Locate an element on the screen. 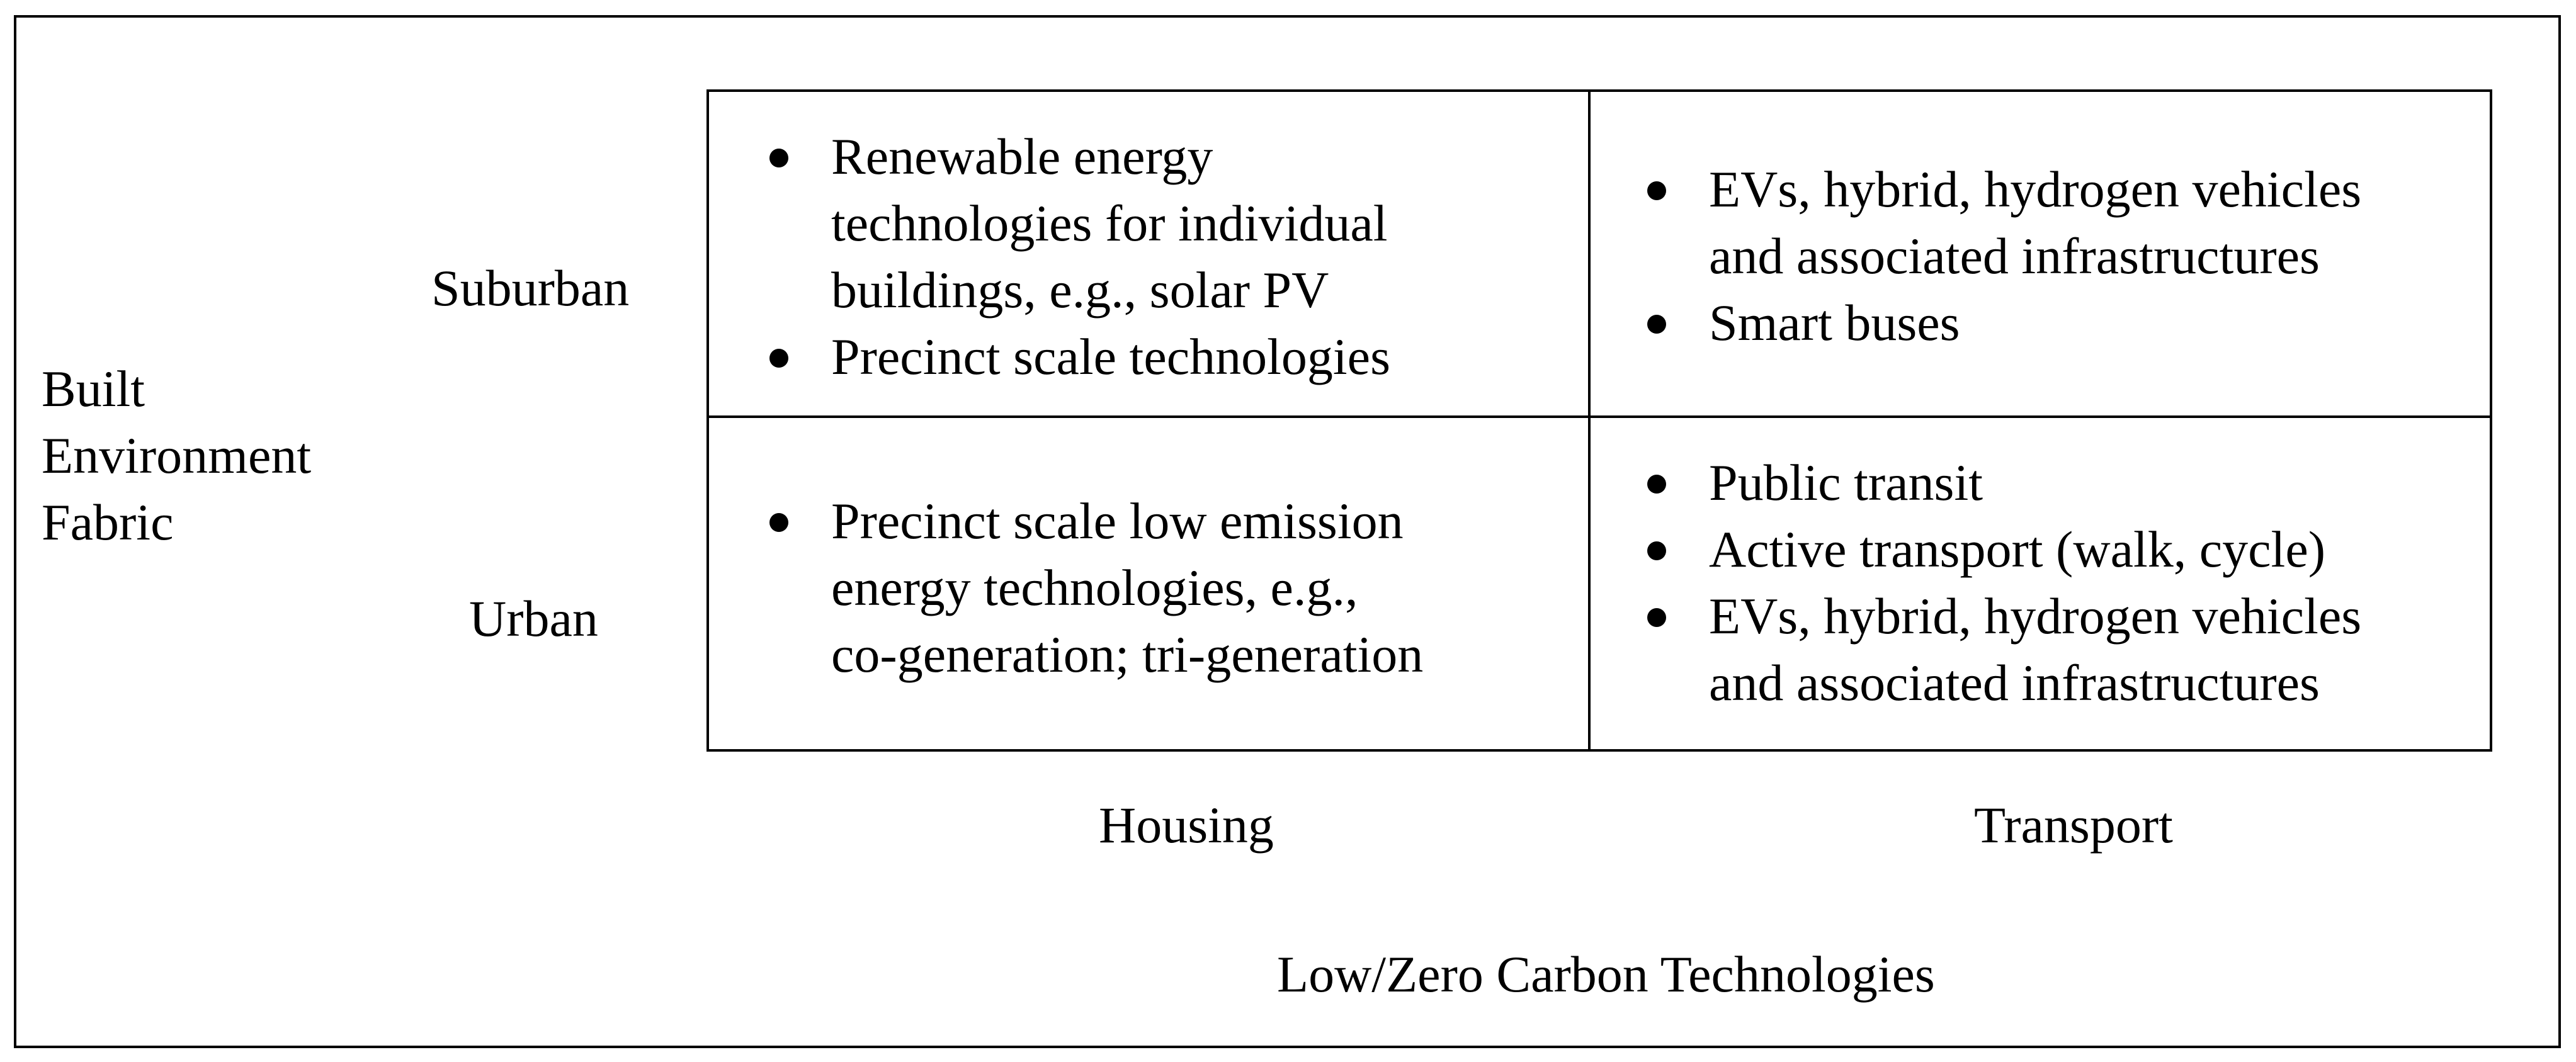  column-label-housing: Housing is located at coordinates (1186, 825).